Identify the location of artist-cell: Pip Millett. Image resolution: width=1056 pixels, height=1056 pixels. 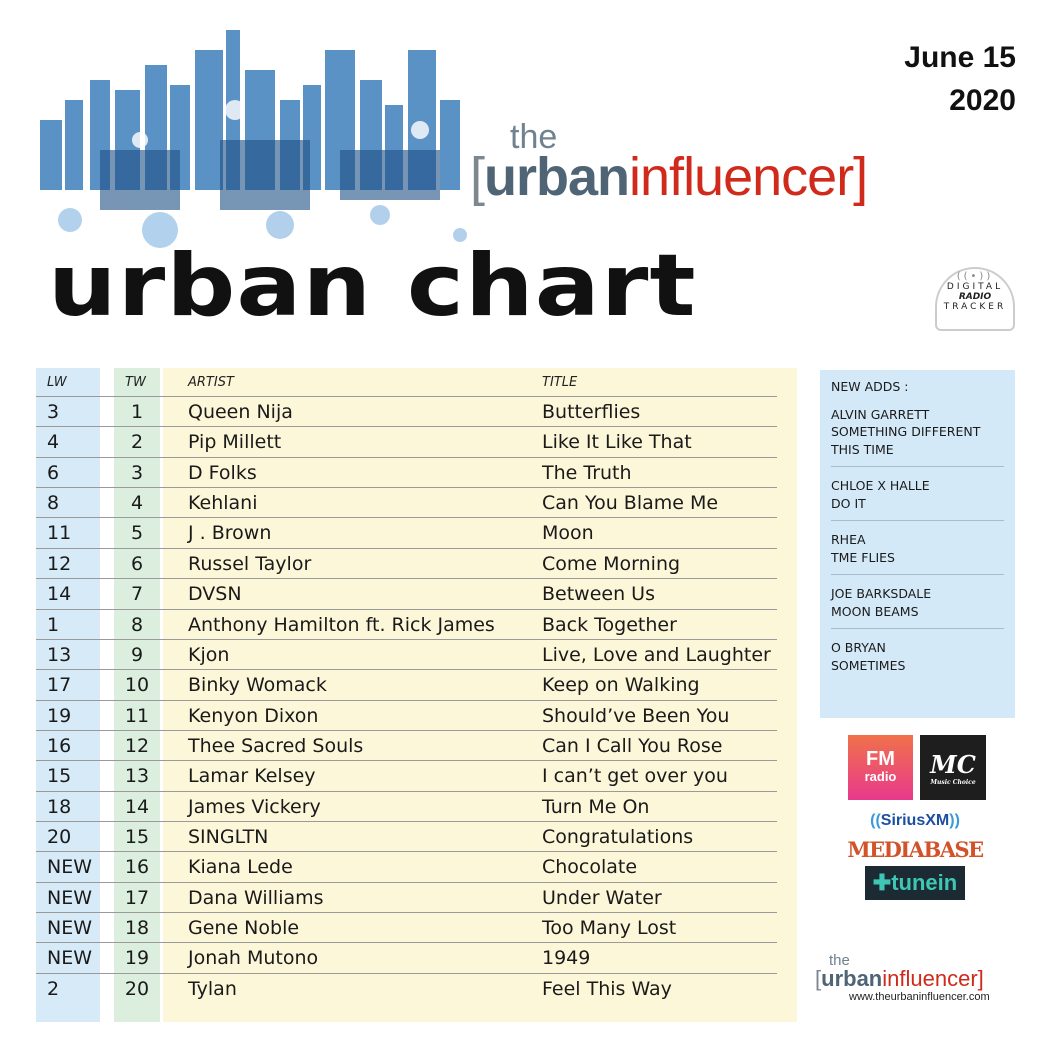
(235, 442).